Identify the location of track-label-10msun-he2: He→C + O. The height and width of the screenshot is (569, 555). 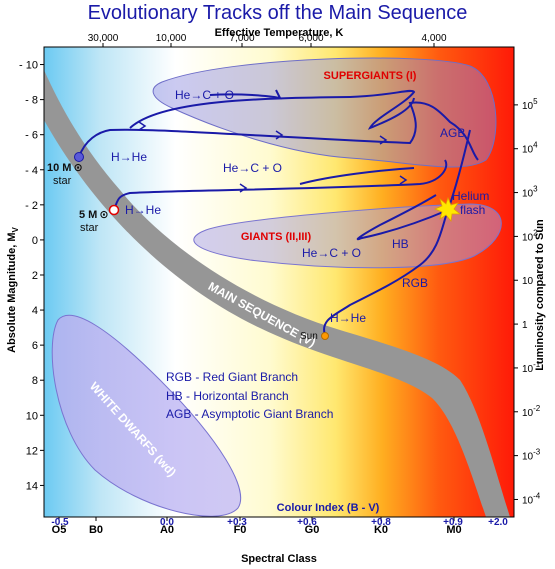
(252, 168).